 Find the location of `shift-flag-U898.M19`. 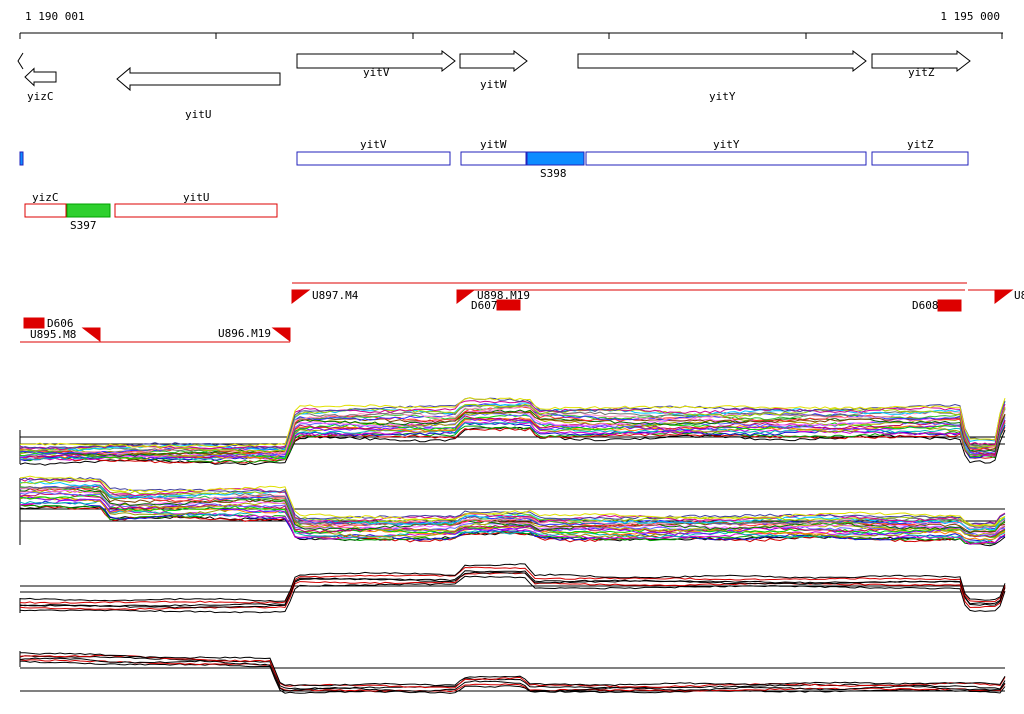

shift-flag-U898.M19 is located at coordinates (466, 297).